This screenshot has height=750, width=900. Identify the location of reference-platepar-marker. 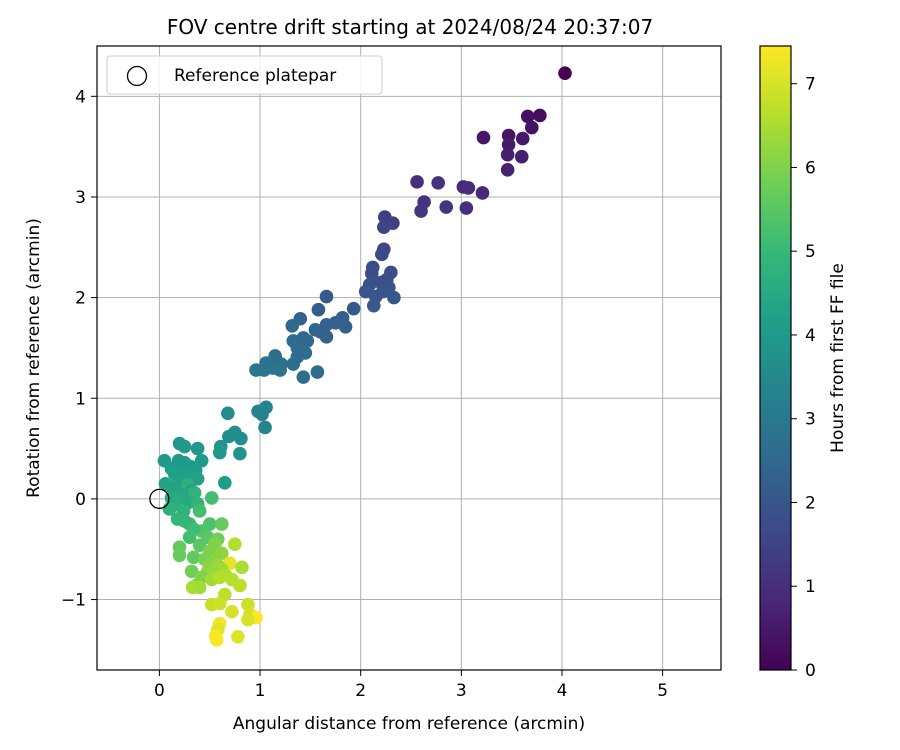
(159, 499).